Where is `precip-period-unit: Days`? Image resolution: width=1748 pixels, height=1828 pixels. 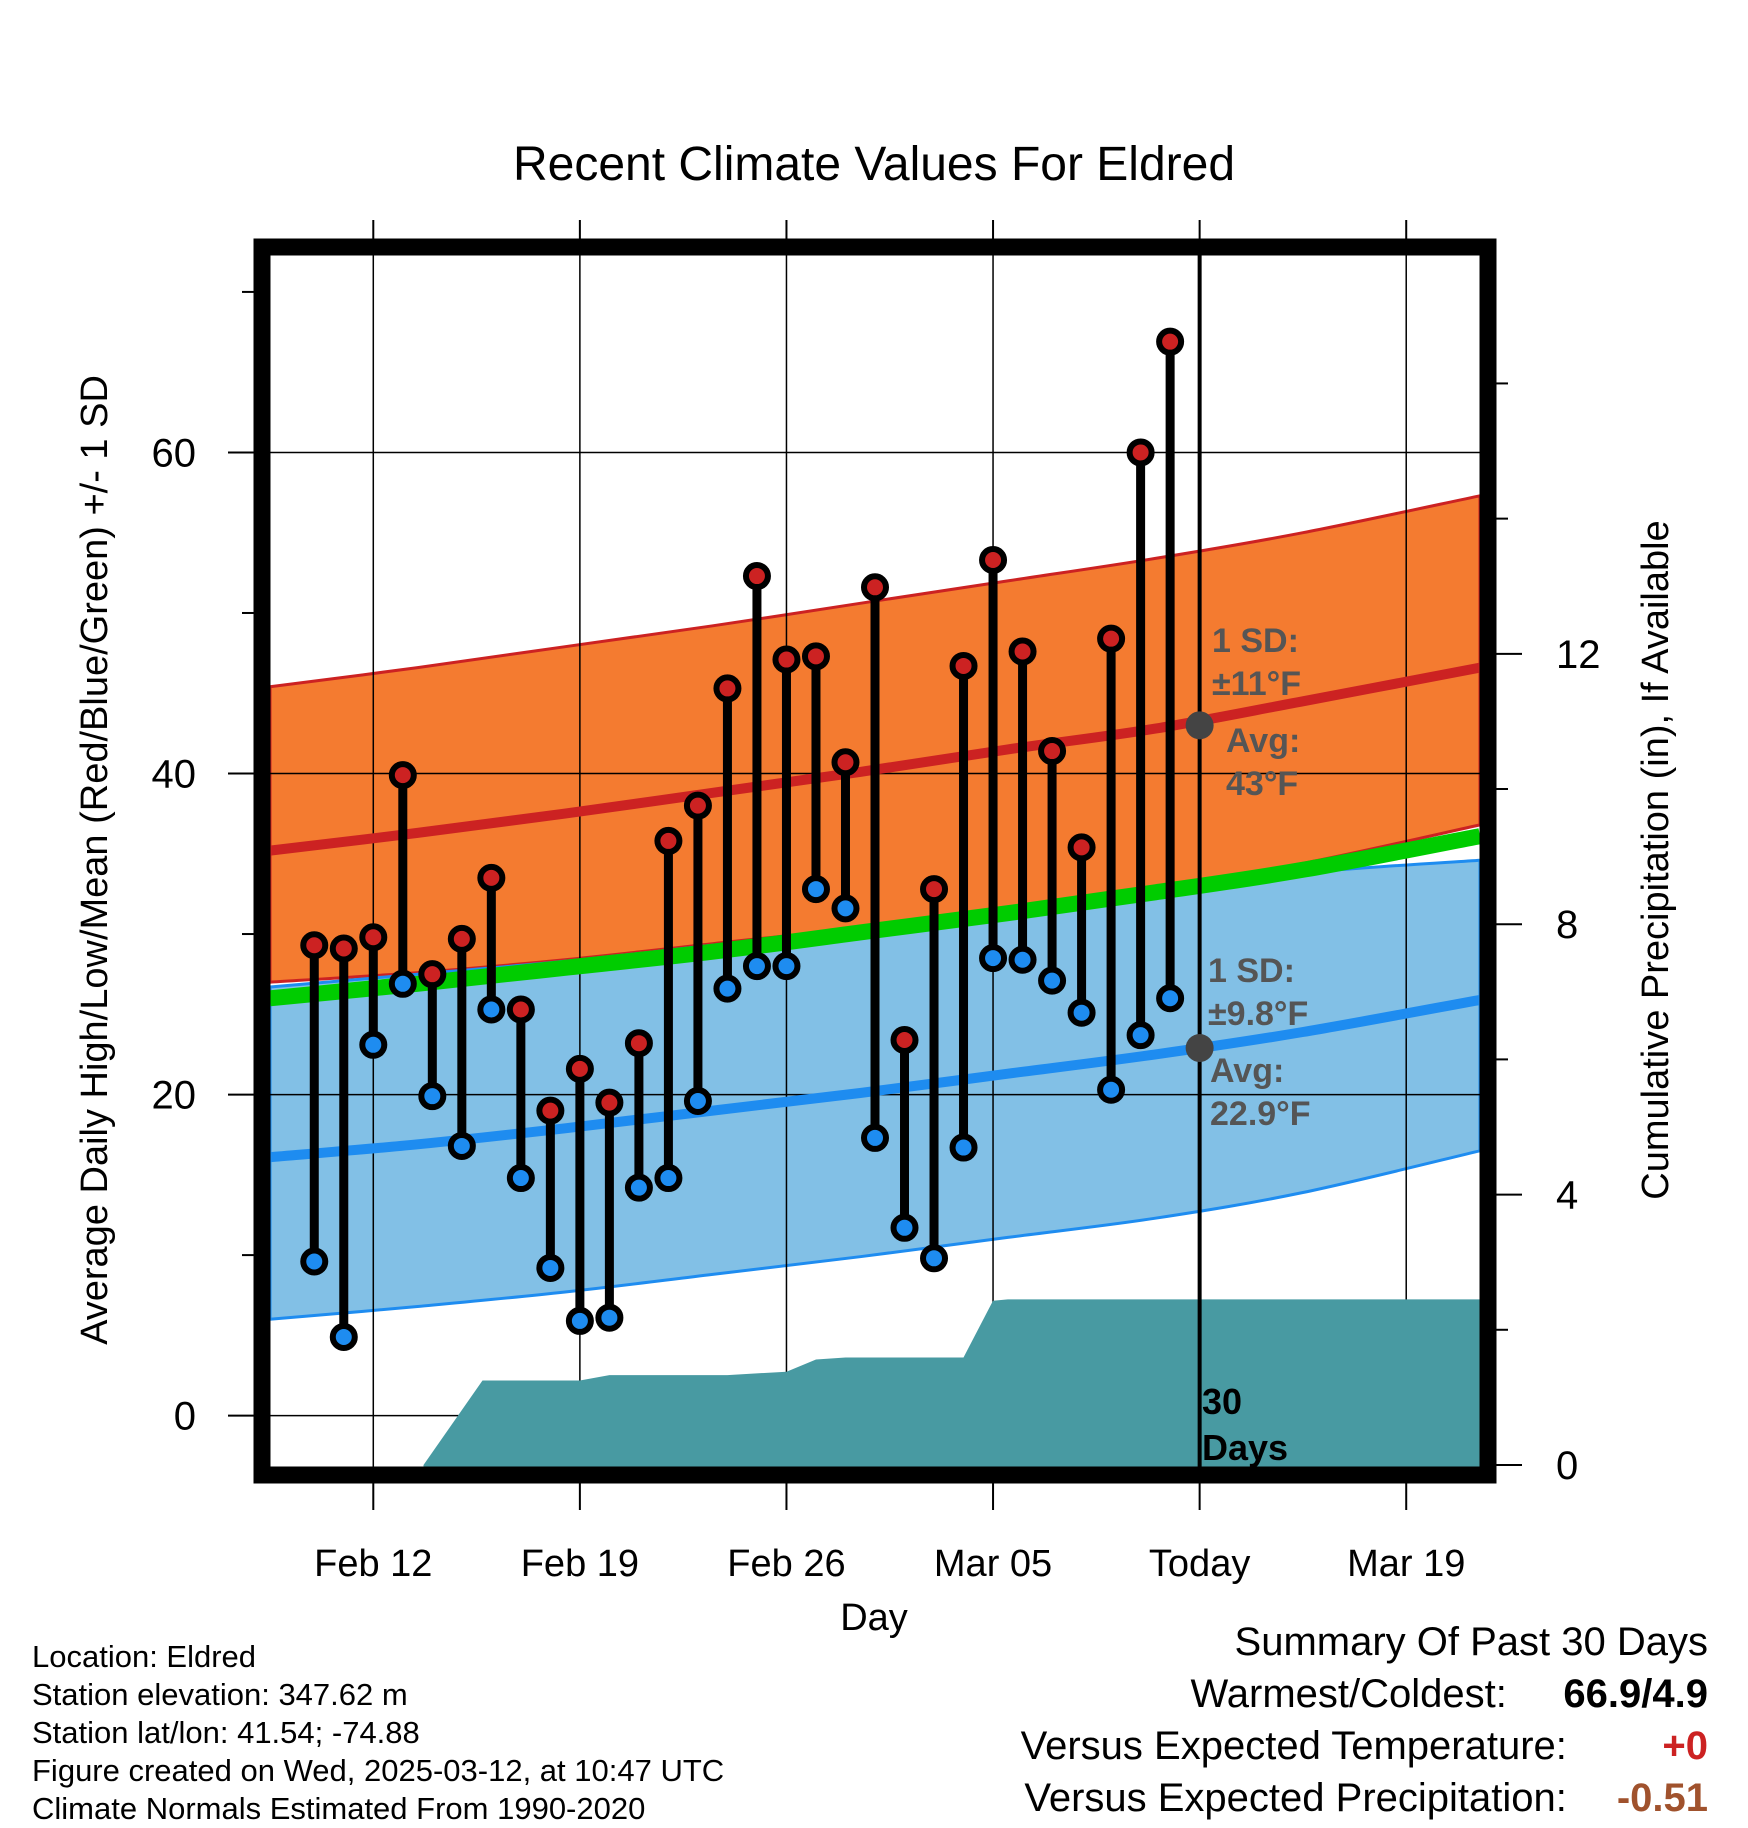
precip-period-unit: Days is located at coordinates (1245, 1447).